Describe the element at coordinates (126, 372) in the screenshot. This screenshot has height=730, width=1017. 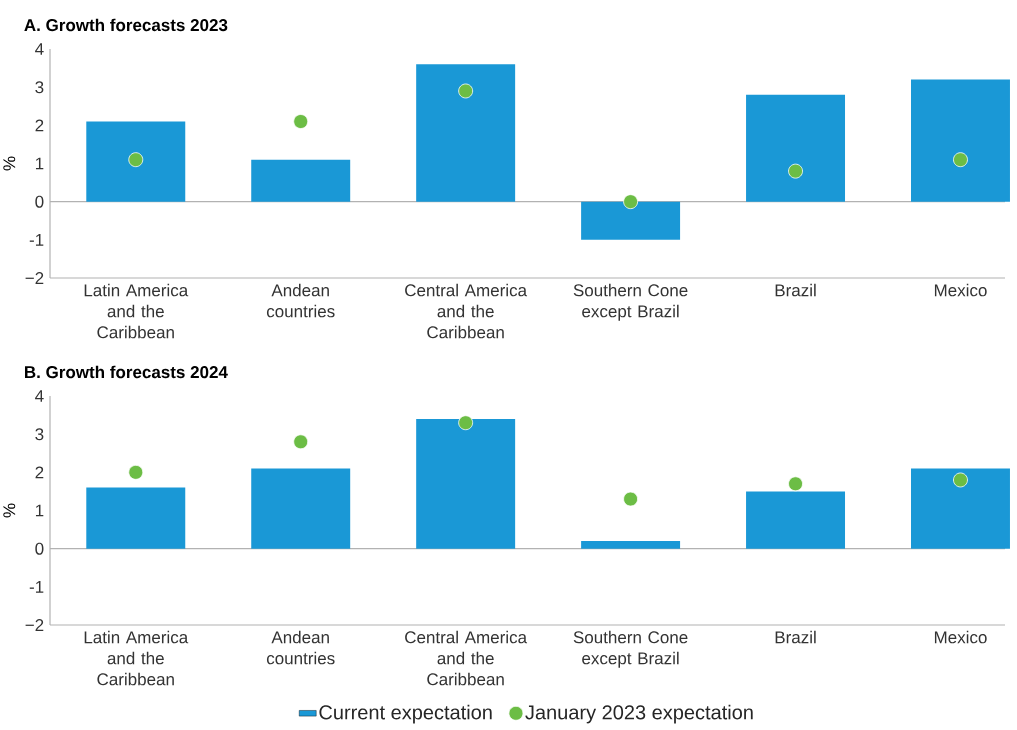
I see `chart-title: B. Growth forecasts 2024` at that location.